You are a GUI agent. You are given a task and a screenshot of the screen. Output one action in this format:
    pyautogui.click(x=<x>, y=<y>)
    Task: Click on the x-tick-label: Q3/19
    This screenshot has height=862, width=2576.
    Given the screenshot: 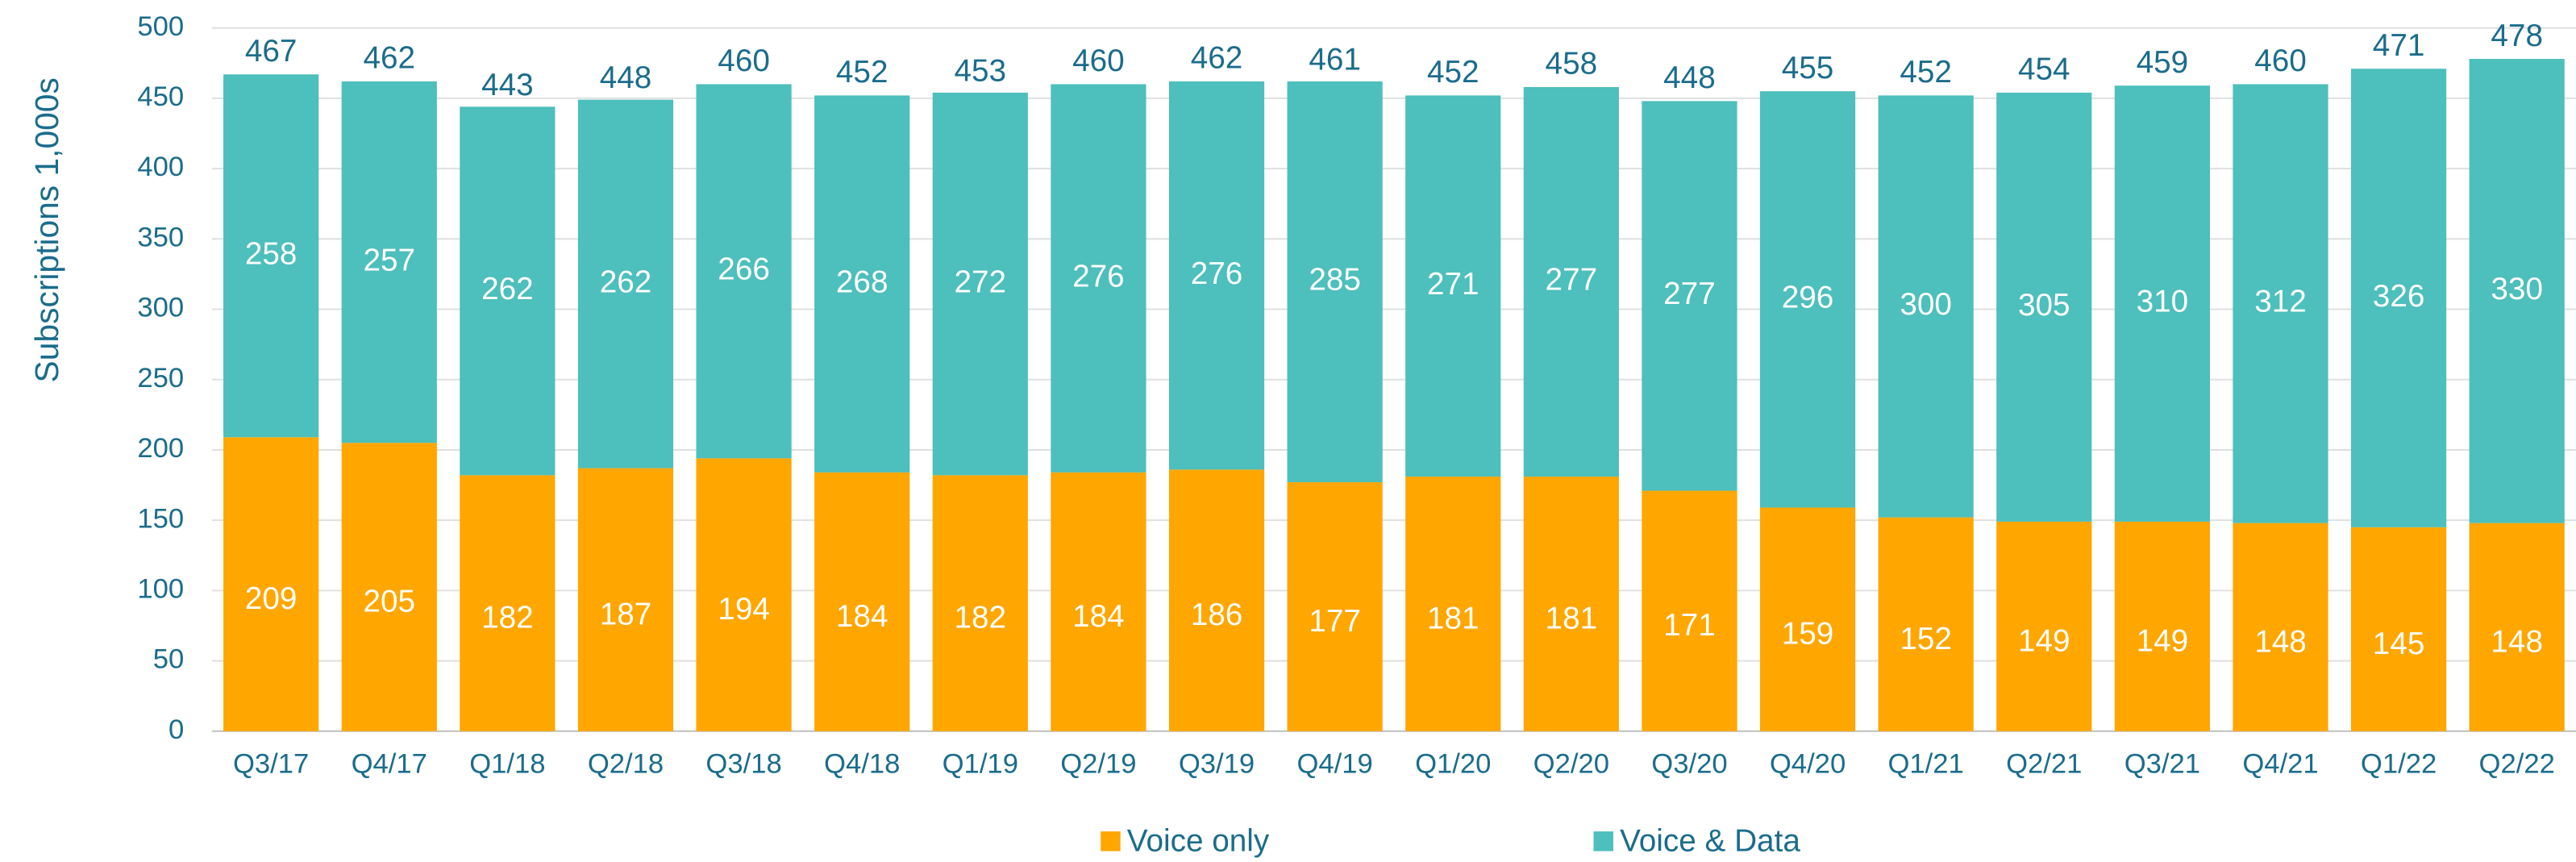 What is the action you would take?
    pyautogui.click(x=1217, y=764)
    